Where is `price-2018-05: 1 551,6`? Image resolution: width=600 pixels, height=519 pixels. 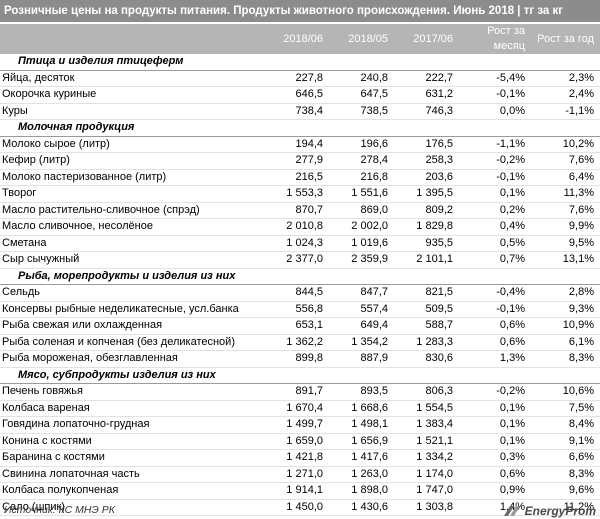 price-2018-05: 1 551,6 is located at coordinates (361, 194).